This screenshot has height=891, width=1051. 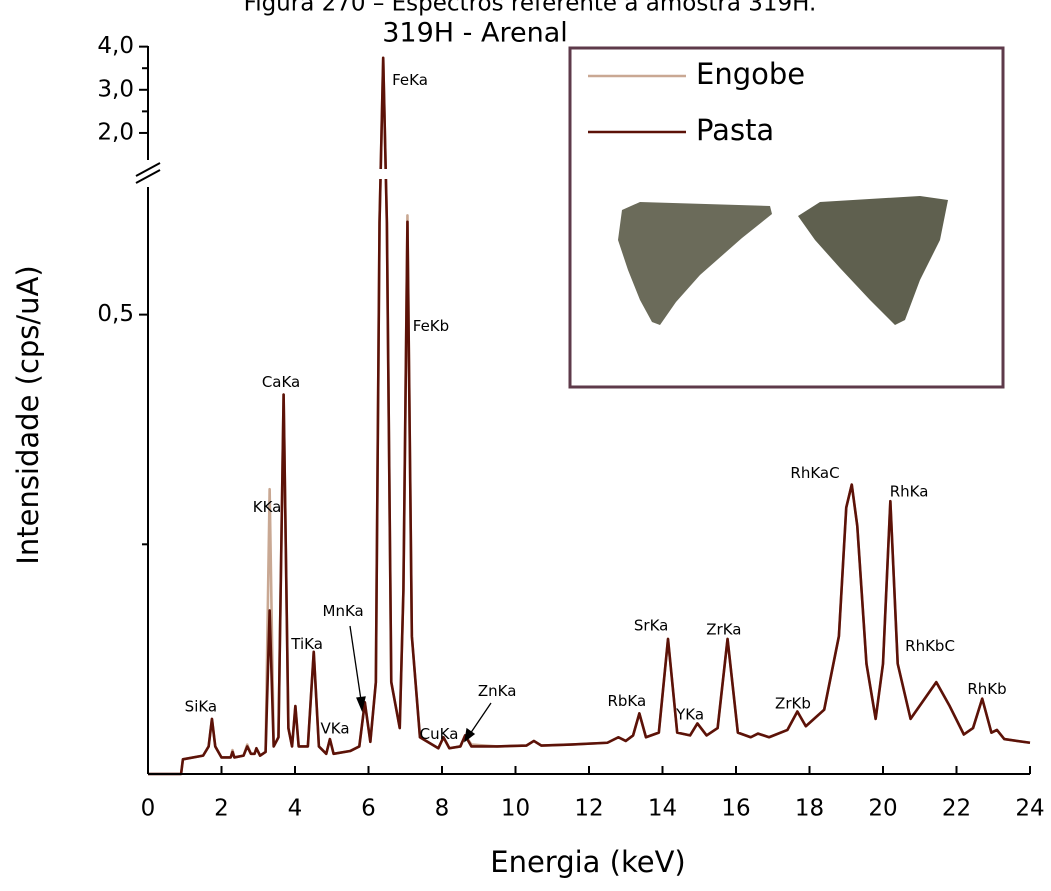 I want to click on x-tick-label: 16, so click(x=735, y=809).